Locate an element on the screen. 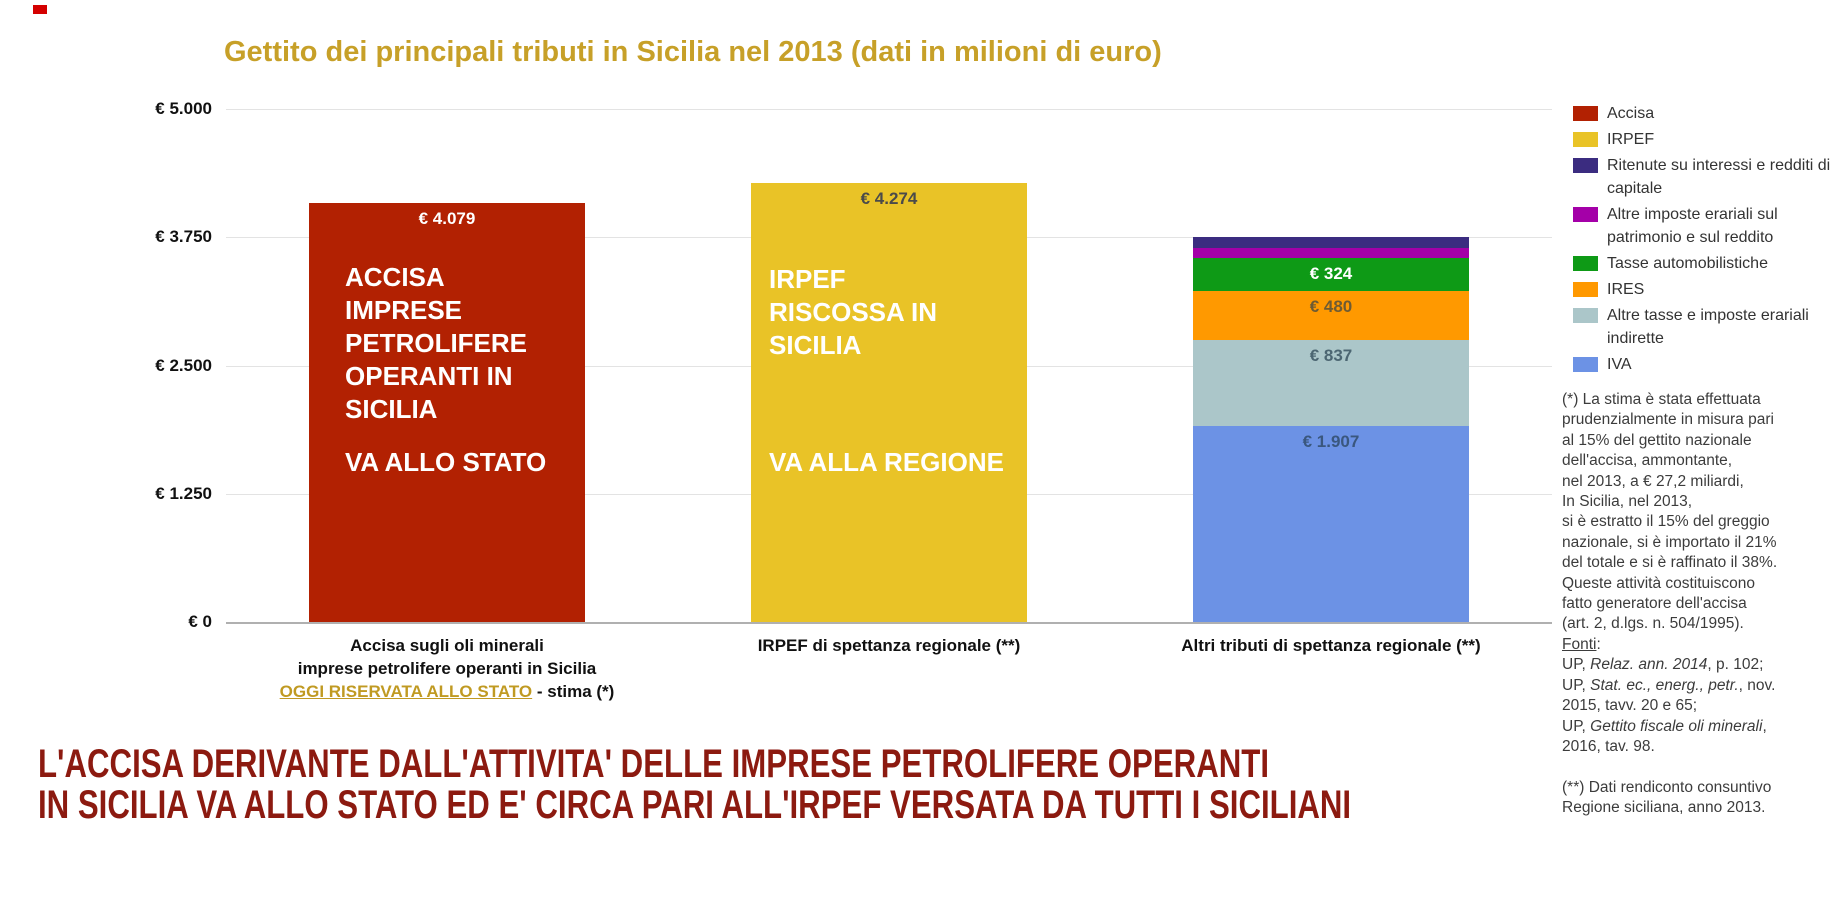 This screenshot has height=900, width=1846. note-line: prudenzialmente in misura pari is located at coordinates (1704, 420).